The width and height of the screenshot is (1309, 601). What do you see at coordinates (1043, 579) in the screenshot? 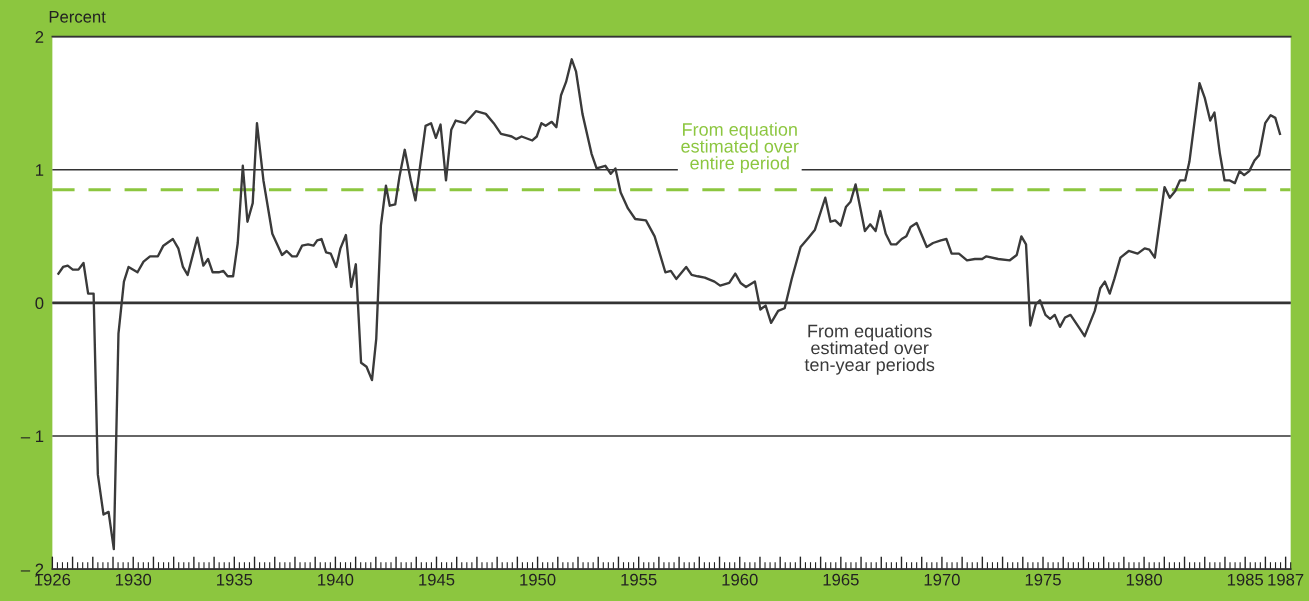
I see `x-tick-label: 1975` at bounding box center [1043, 579].